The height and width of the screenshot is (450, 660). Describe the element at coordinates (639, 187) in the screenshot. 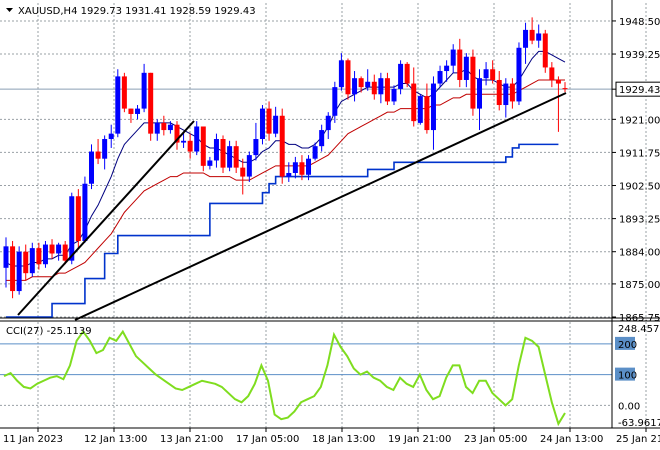

I see `y-tick-label: 1902.50` at that location.